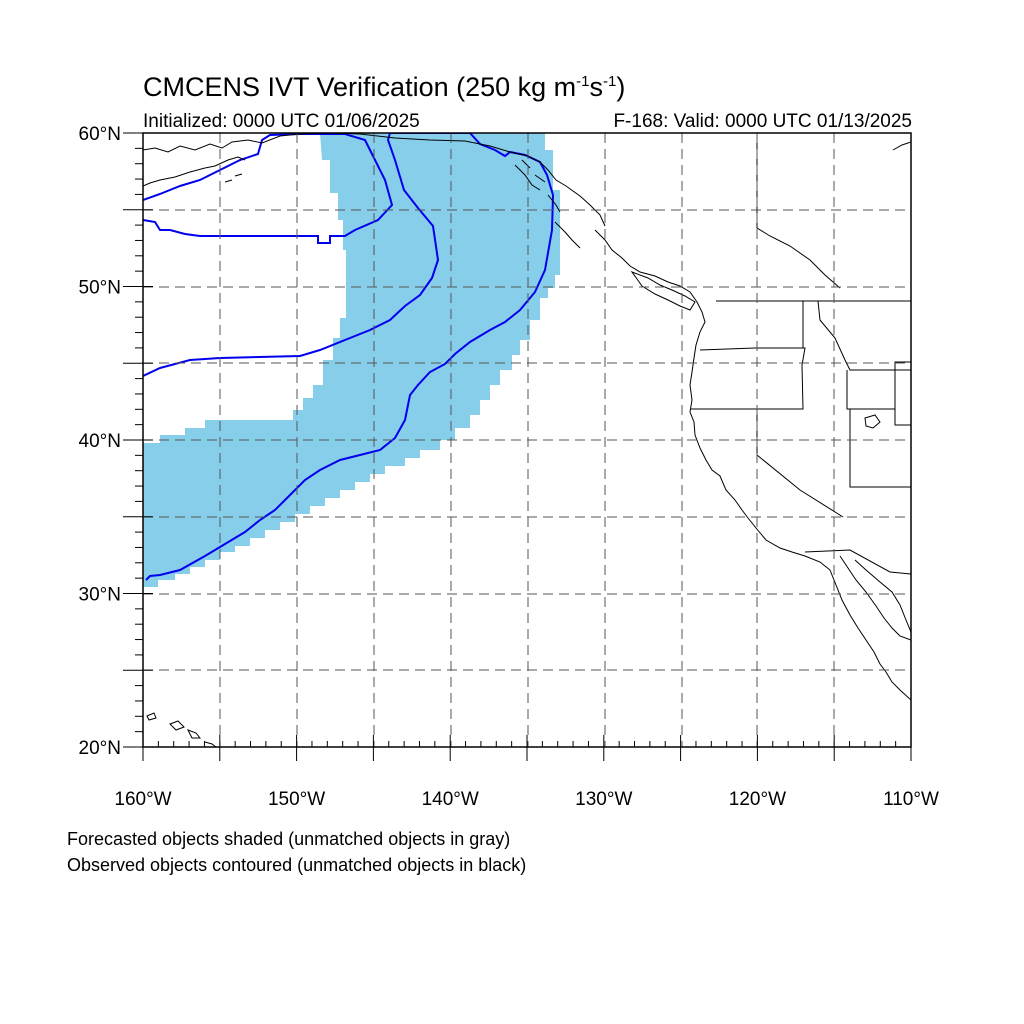 This screenshot has height=1024, width=1024. What do you see at coordinates (603, 799) in the screenshot?
I see `lon-label: 130°W` at bounding box center [603, 799].